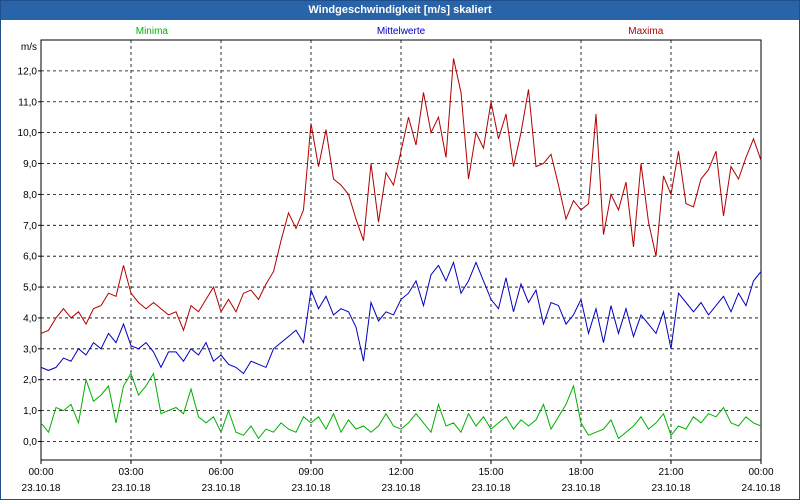  Describe the element at coordinates (28, 133) in the screenshot. I see `y-tick-label: 10,0` at that location.